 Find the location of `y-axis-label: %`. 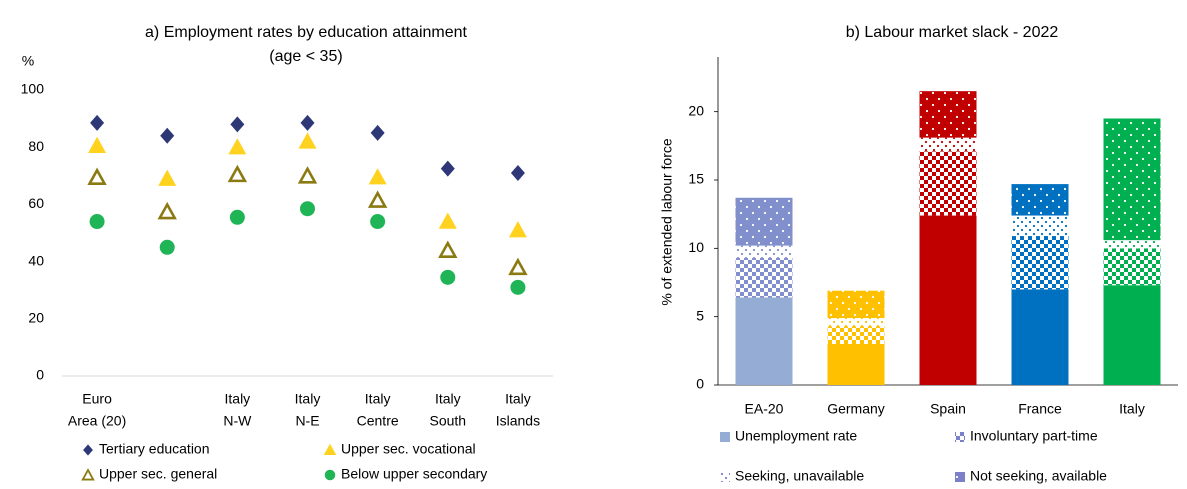

y-axis-label: % is located at coordinates (28, 61).